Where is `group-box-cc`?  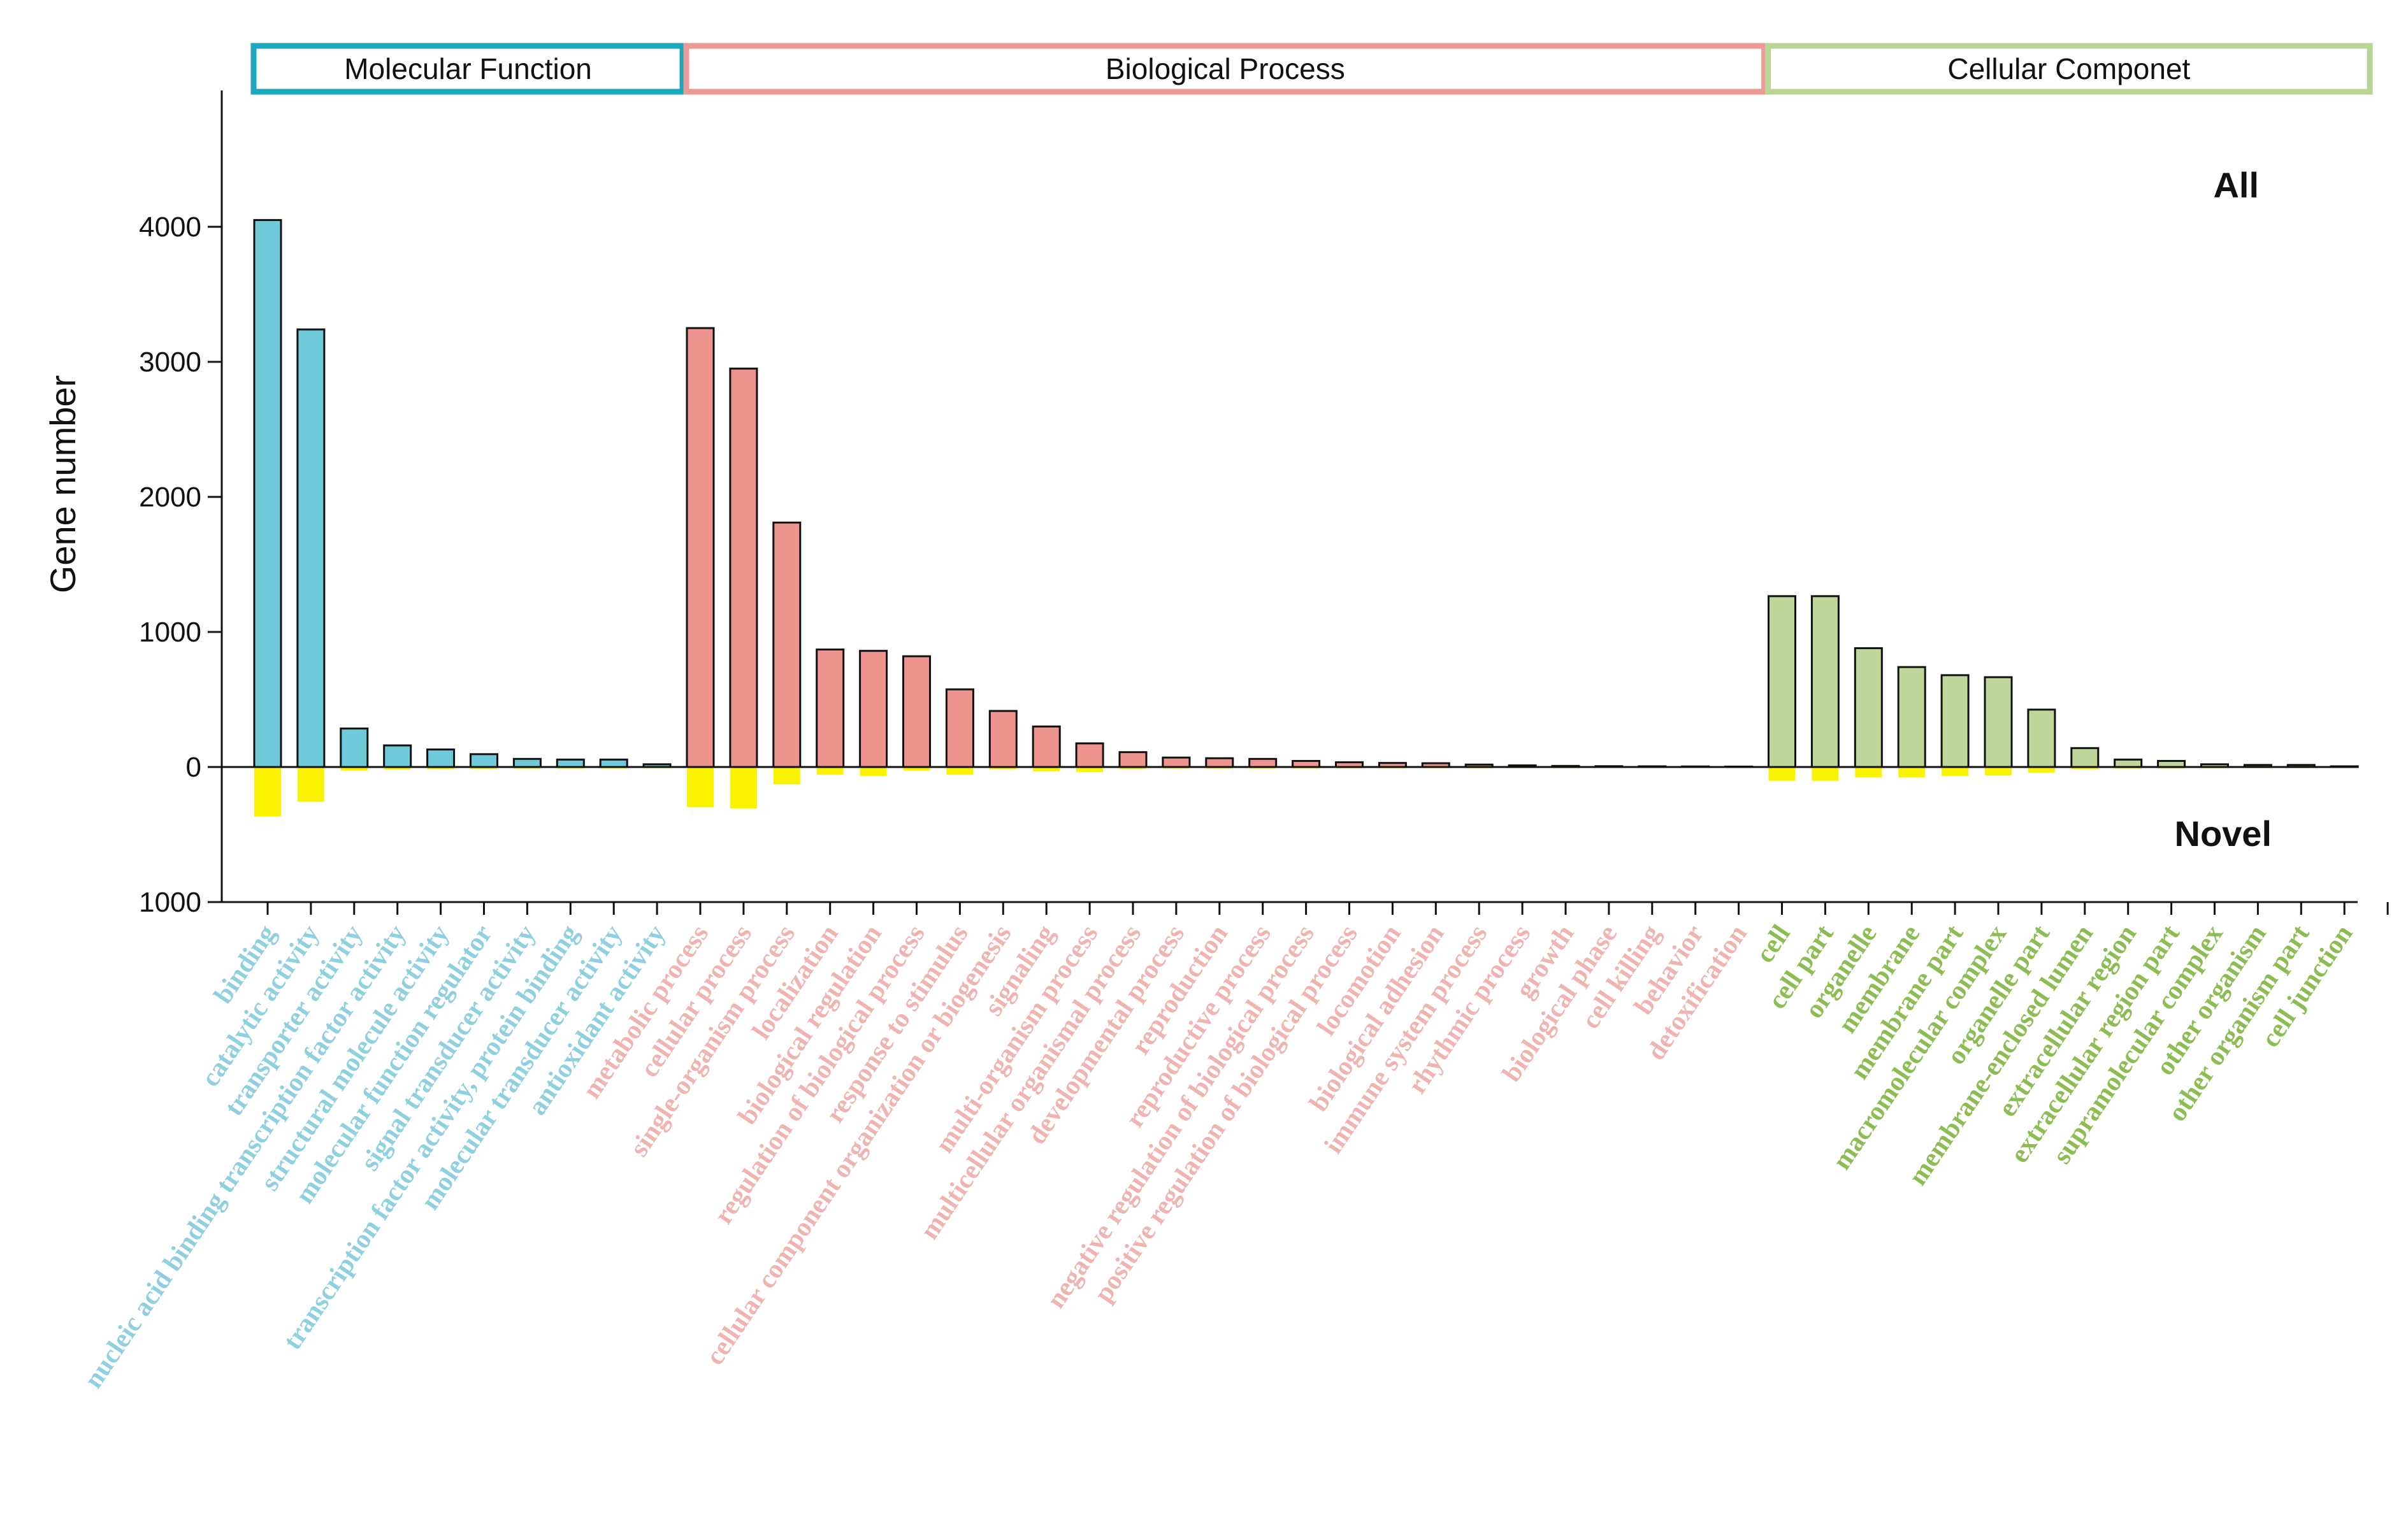 group-box-cc is located at coordinates (2069, 69).